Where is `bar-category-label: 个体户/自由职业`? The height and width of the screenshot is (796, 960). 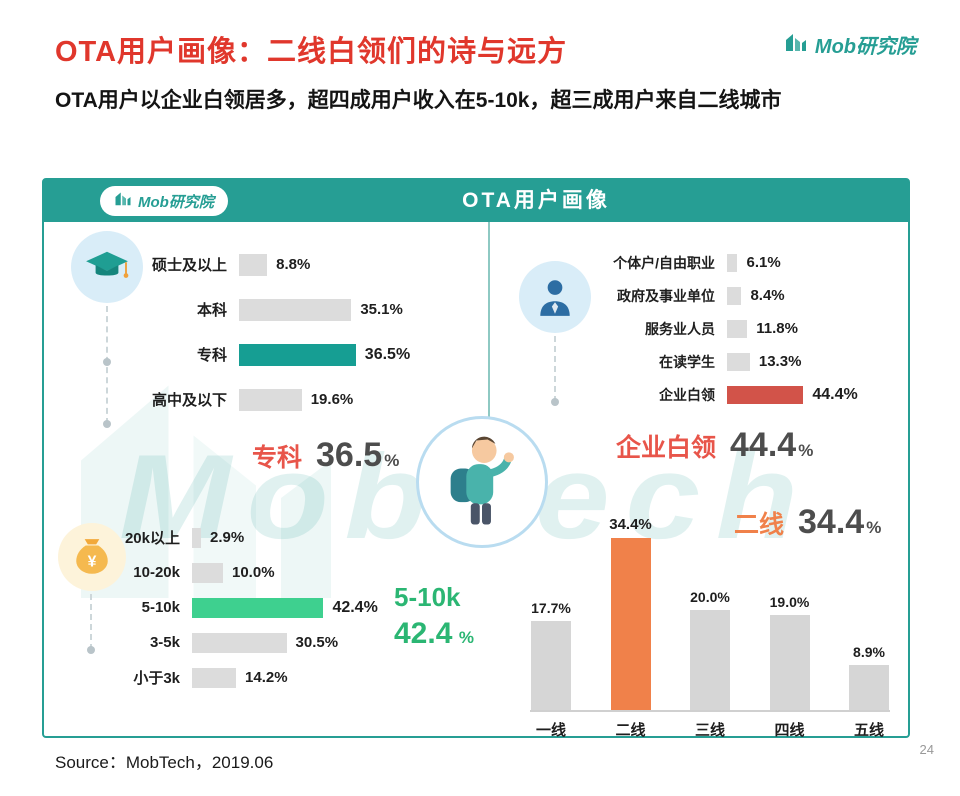 bar-category-label: 个体户/自由职业 is located at coordinates (664, 262).